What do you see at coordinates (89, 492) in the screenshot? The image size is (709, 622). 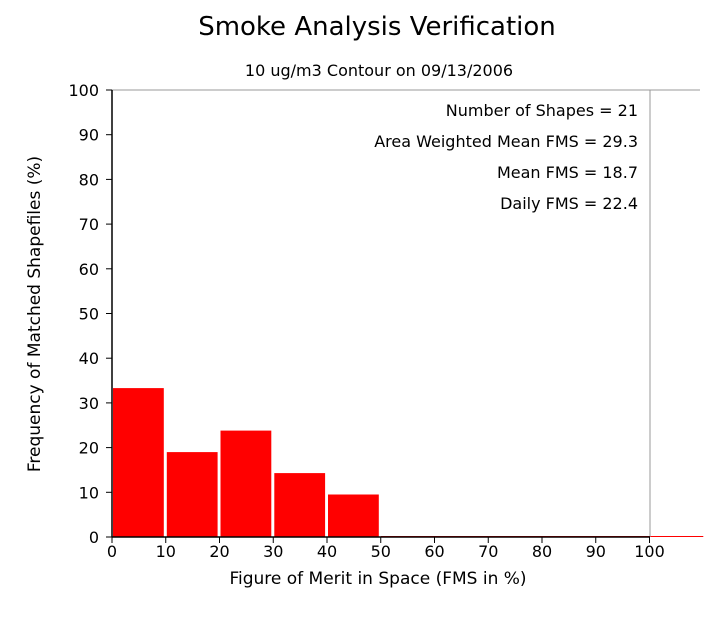 I see `y-tick-label-10: 10` at bounding box center [89, 492].